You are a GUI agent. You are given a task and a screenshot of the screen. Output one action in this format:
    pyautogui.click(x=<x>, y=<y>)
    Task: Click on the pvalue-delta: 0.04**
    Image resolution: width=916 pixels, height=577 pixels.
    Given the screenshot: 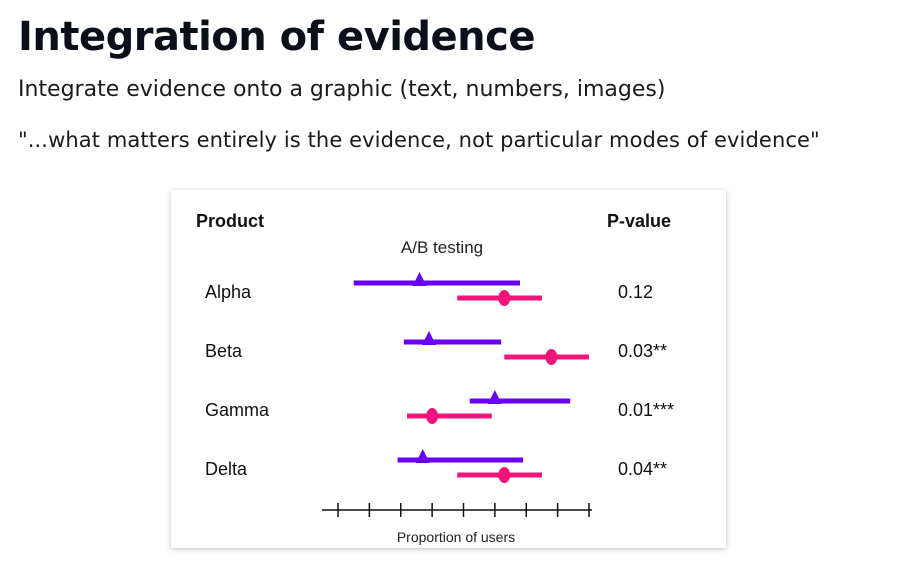 What is the action you would take?
    pyautogui.click(x=642, y=469)
    